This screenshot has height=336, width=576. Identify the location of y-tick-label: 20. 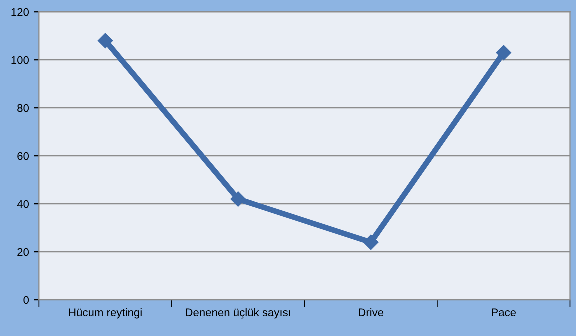
(24, 252).